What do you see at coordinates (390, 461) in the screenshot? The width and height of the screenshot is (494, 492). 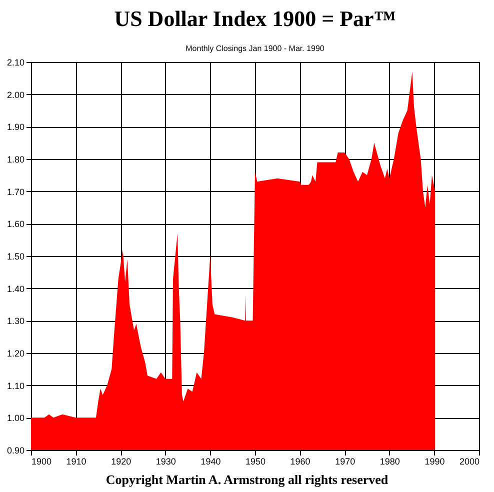 I see `x-tick-label: 1980` at bounding box center [390, 461].